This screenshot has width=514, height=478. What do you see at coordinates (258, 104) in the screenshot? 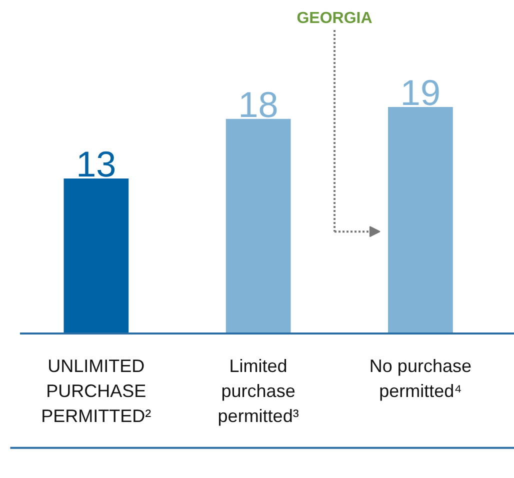
I see `data-label: 18` at bounding box center [258, 104].